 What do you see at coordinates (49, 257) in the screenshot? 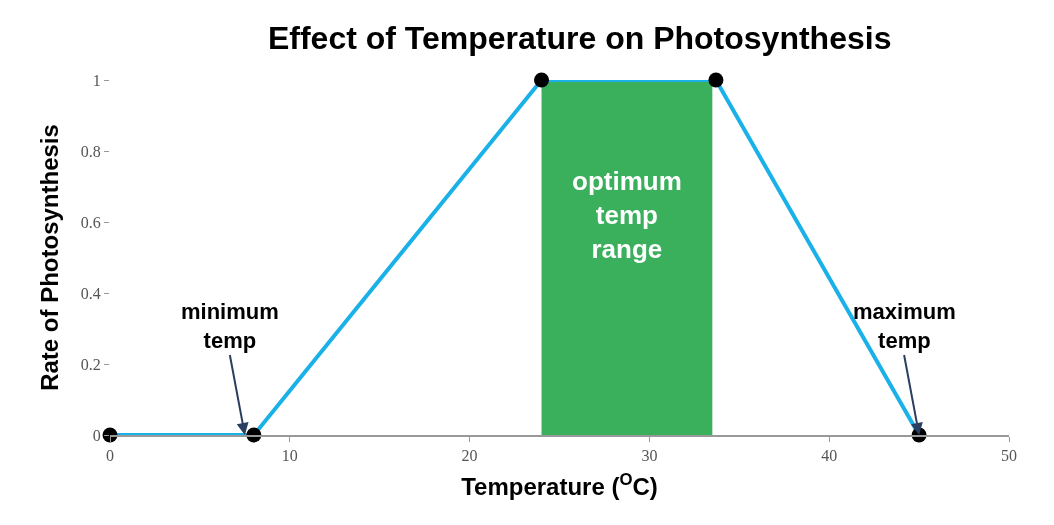
I see `y-axis-title: Rate of Photosynthesis` at bounding box center [49, 257].